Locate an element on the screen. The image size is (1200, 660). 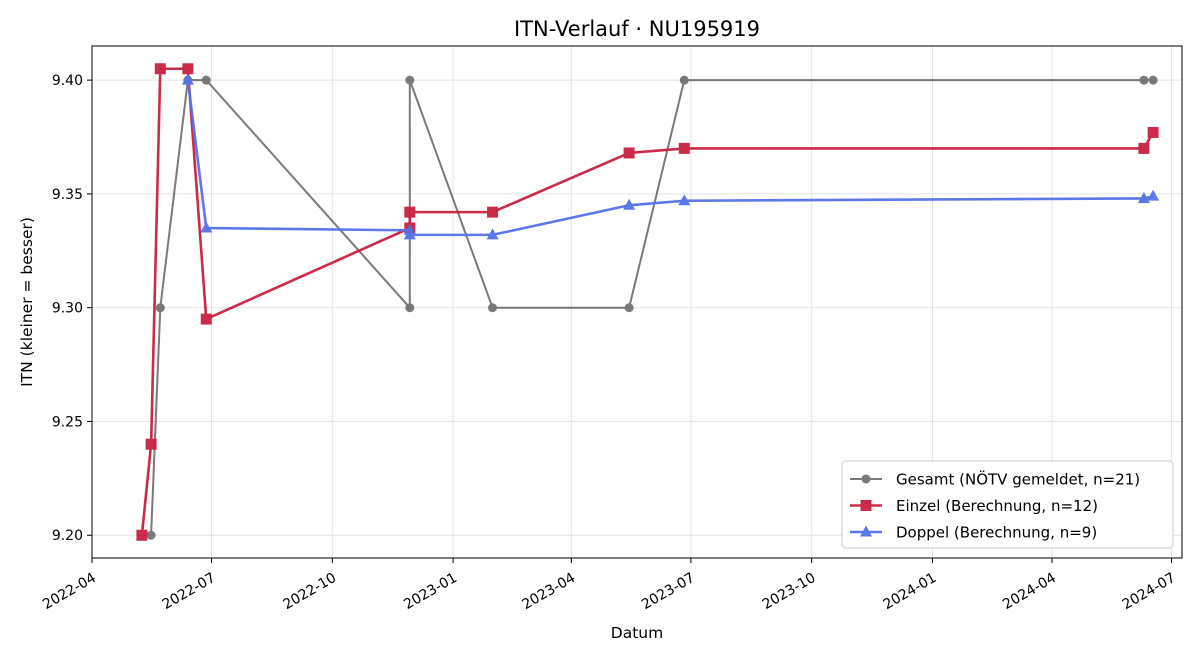
x-tick-label: 2023-01 is located at coordinates (430, 591).